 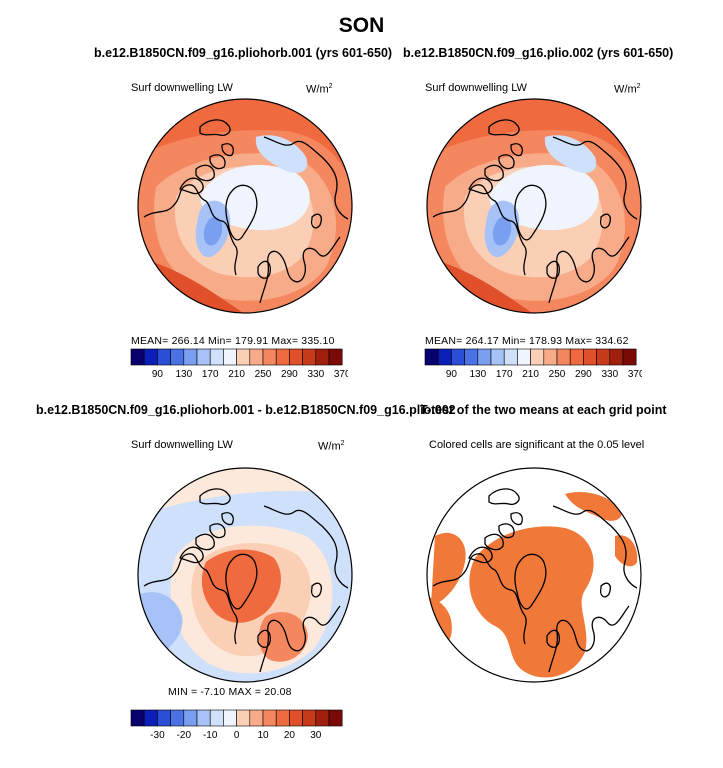 I want to click on map3-field, so click(x=245, y=575).